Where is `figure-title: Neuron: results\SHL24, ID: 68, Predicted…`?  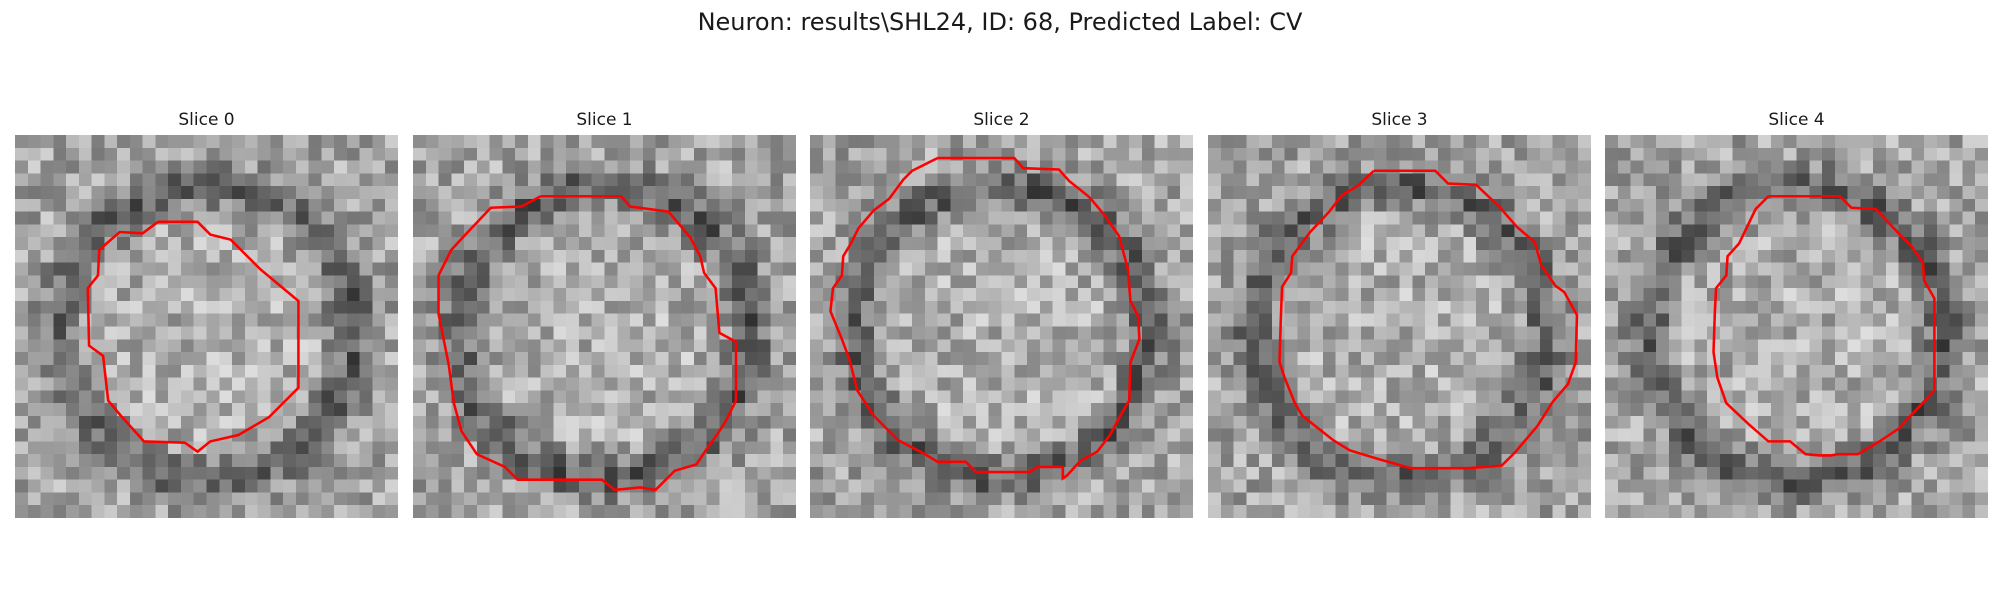
figure-title: Neuron: results\SHL24, ID: 68, Predicted… is located at coordinates (1000, 22).